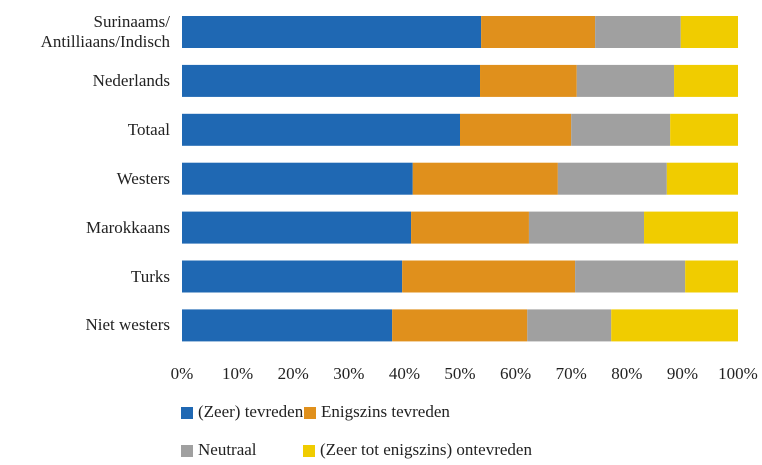 The width and height of the screenshot is (762, 465). I want to click on x-tick-label: 30%, so click(348, 373).